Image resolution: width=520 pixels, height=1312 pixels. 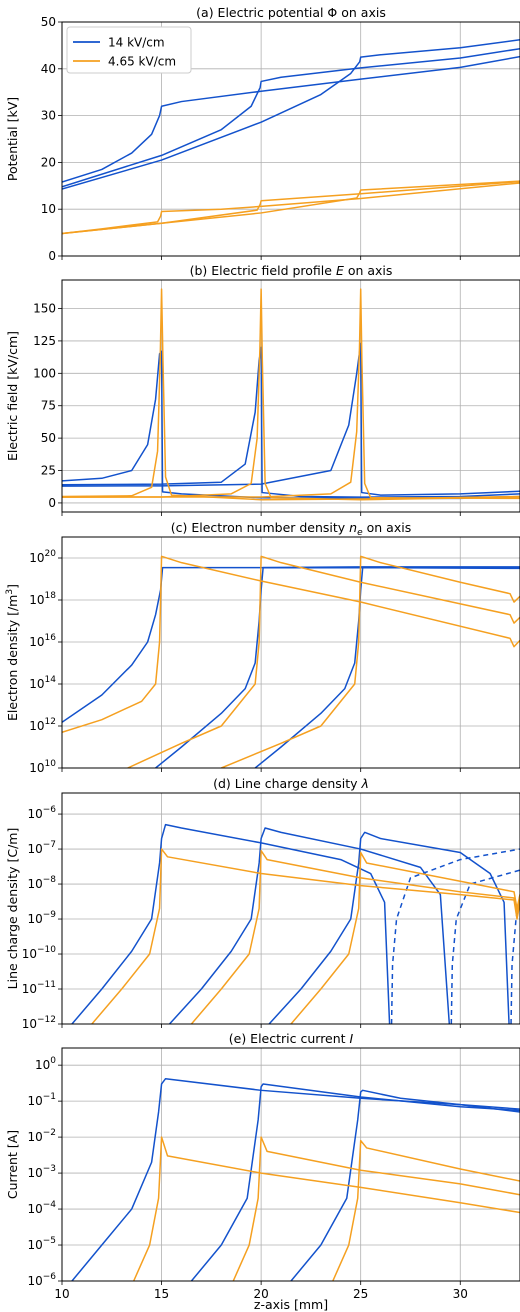 I want to click on panel-title: (a) Electric potential Φ on axis, so click(x=291, y=12).